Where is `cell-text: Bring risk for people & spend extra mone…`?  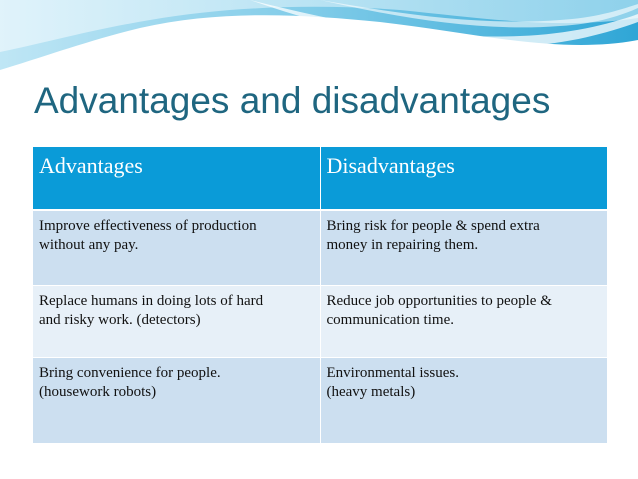 cell-text: Bring risk for people & spend extra mone… is located at coordinates (433, 235).